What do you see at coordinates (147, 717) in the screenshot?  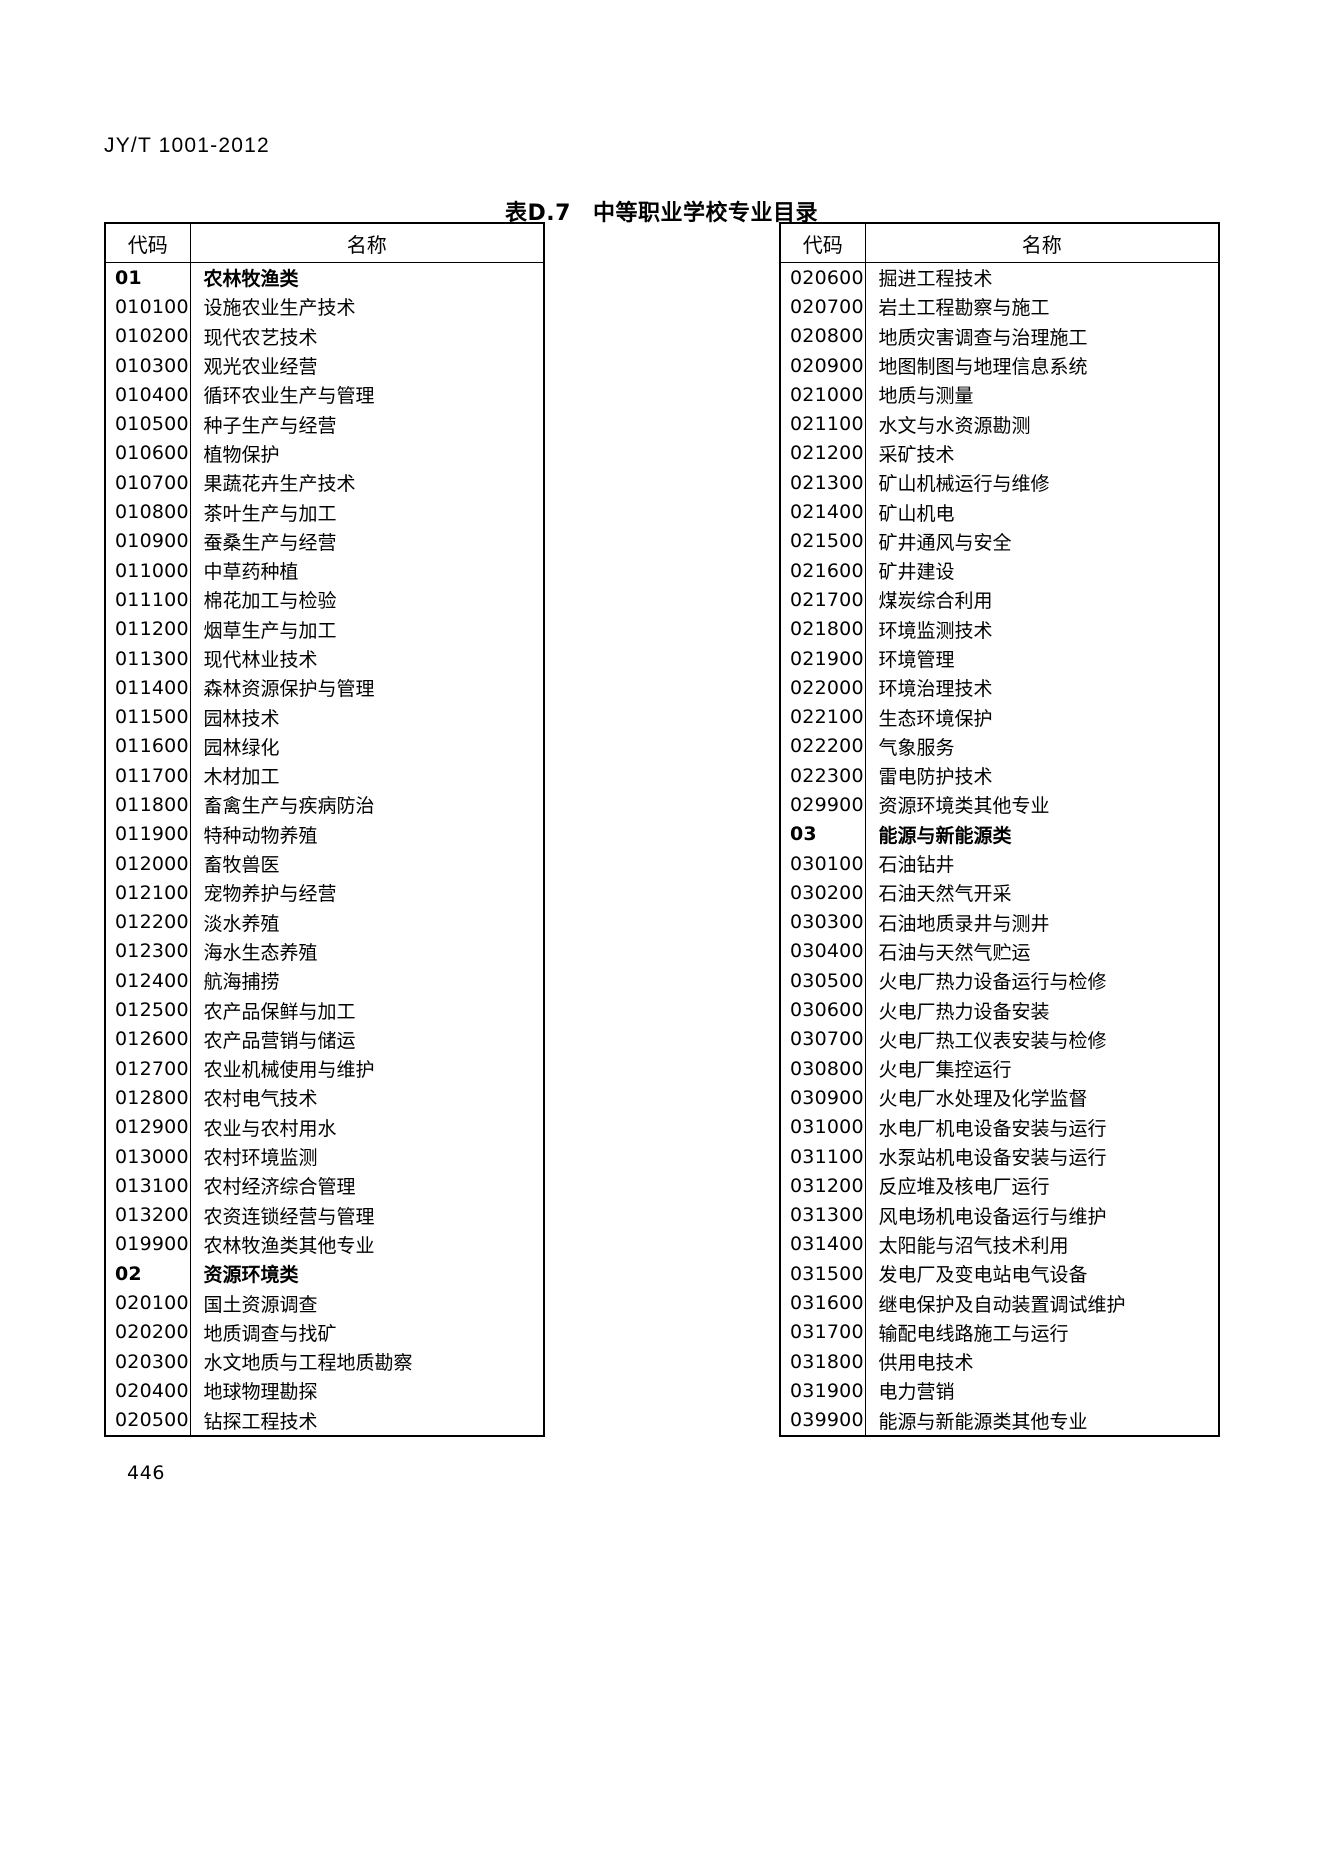 I see `cell-code: 011500` at bounding box center [147, 717].